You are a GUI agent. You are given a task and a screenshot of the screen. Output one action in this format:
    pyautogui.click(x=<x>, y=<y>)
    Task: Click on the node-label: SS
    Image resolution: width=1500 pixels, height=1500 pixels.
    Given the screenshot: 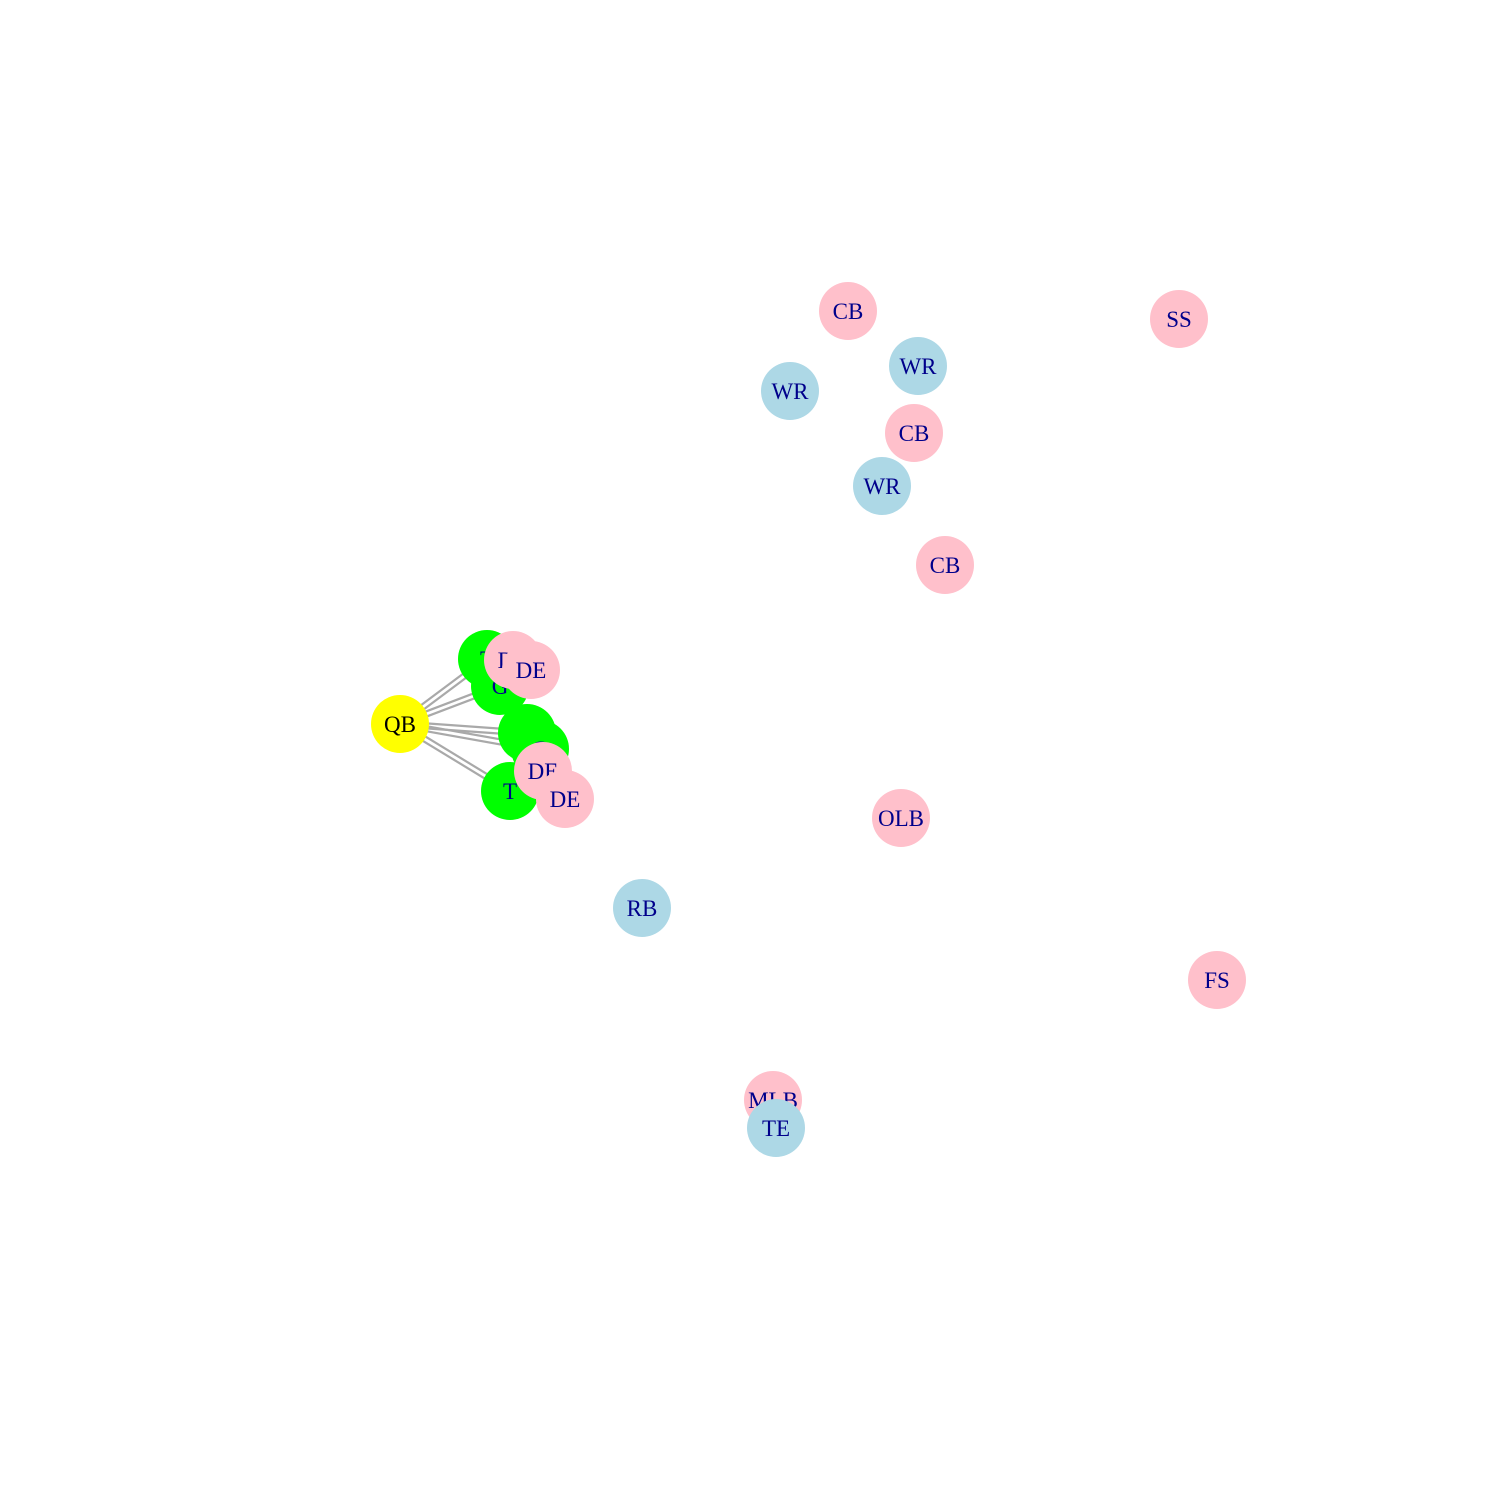 What is the action you would take?
    pyautogui.click(x=1179, y=319)
    